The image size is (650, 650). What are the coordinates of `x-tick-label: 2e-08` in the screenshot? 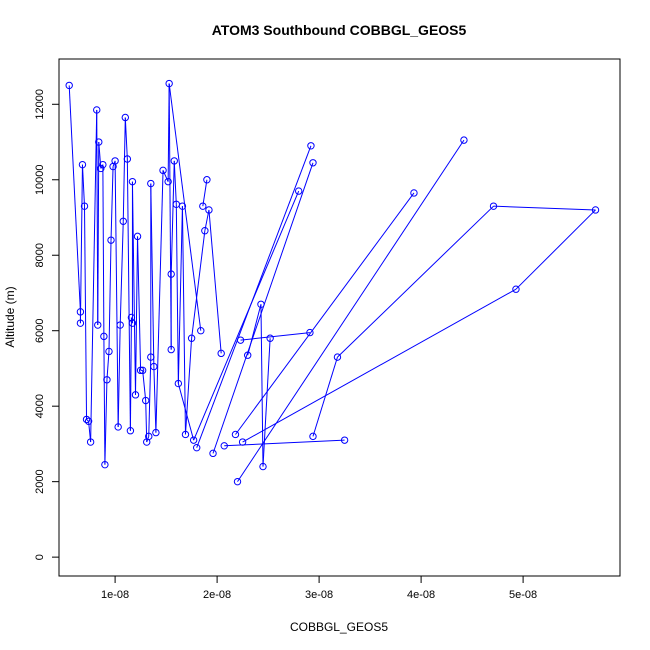 It's located at (217, 595).